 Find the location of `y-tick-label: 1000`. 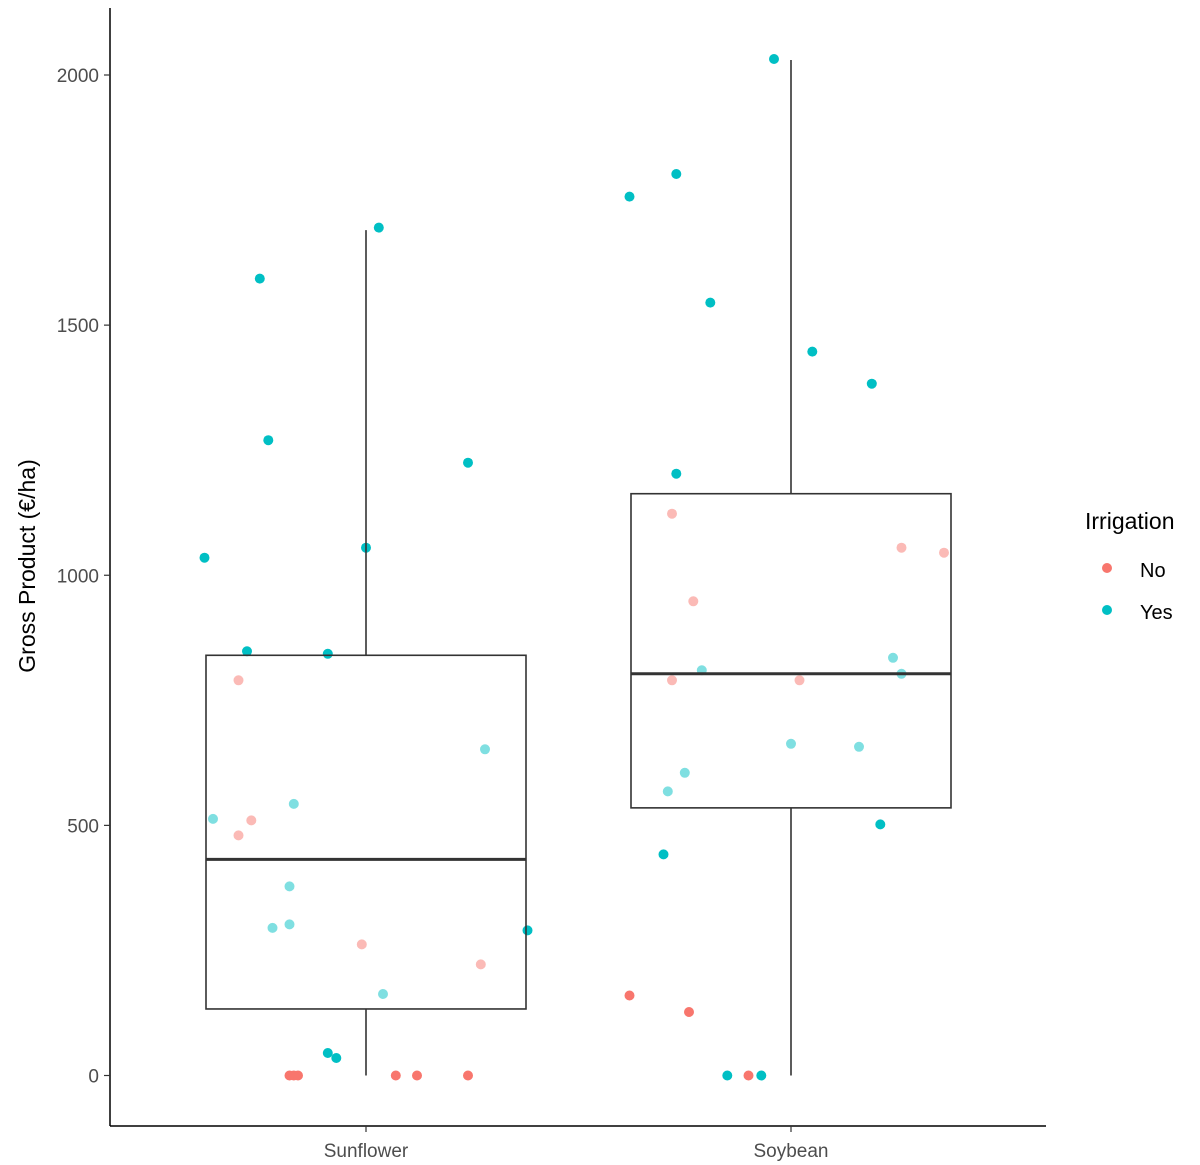

y-tick-label: 1000 is located at coordinates (78, 576).